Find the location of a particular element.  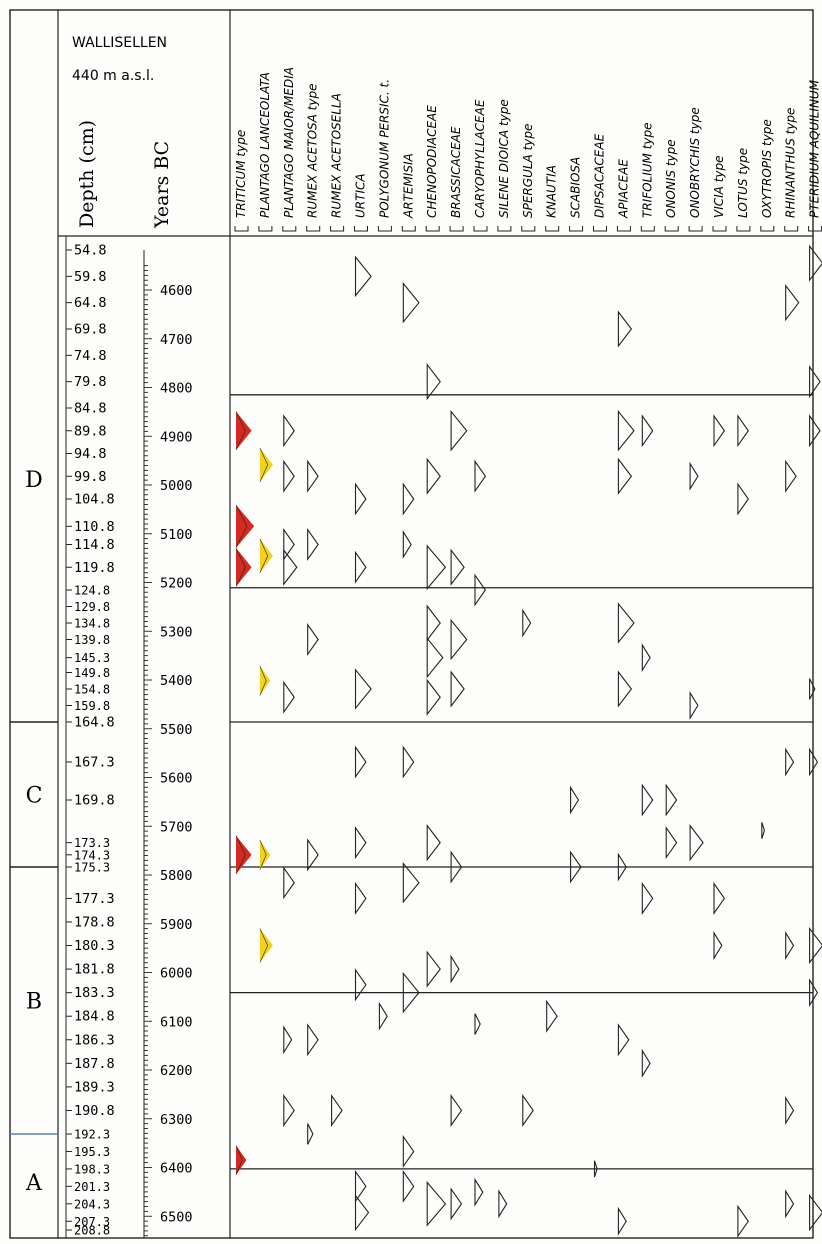

taxon-name: TRITICUM type is located at coordinates (241, 174).